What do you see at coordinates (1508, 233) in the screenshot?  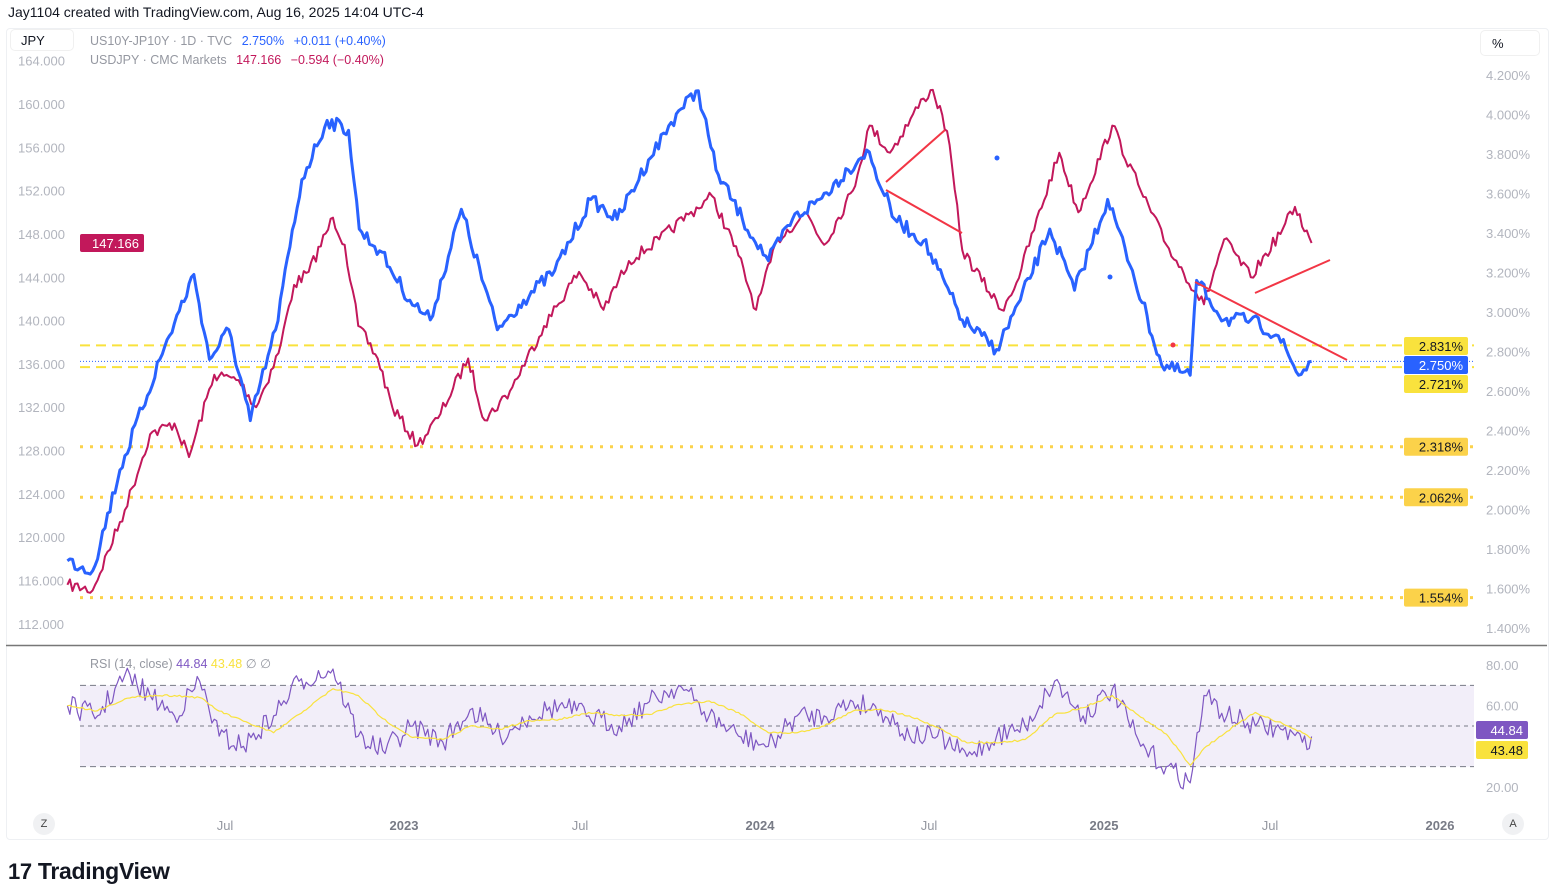 I see `right-axis-tick: 3.400%` at bounding box center [1508, 233].